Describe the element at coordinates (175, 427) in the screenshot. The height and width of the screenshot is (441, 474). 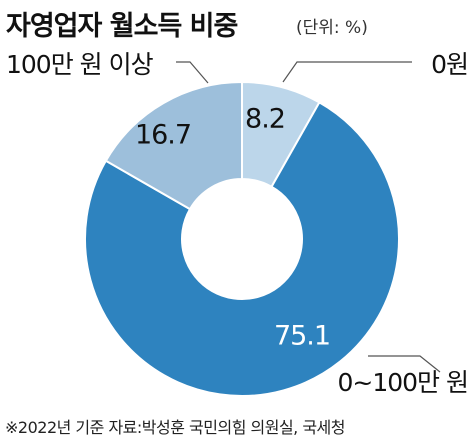
I see `source-note: ※2022년 기준 자료:박성훈 국민의힘 의원실, 국세청` at that location.